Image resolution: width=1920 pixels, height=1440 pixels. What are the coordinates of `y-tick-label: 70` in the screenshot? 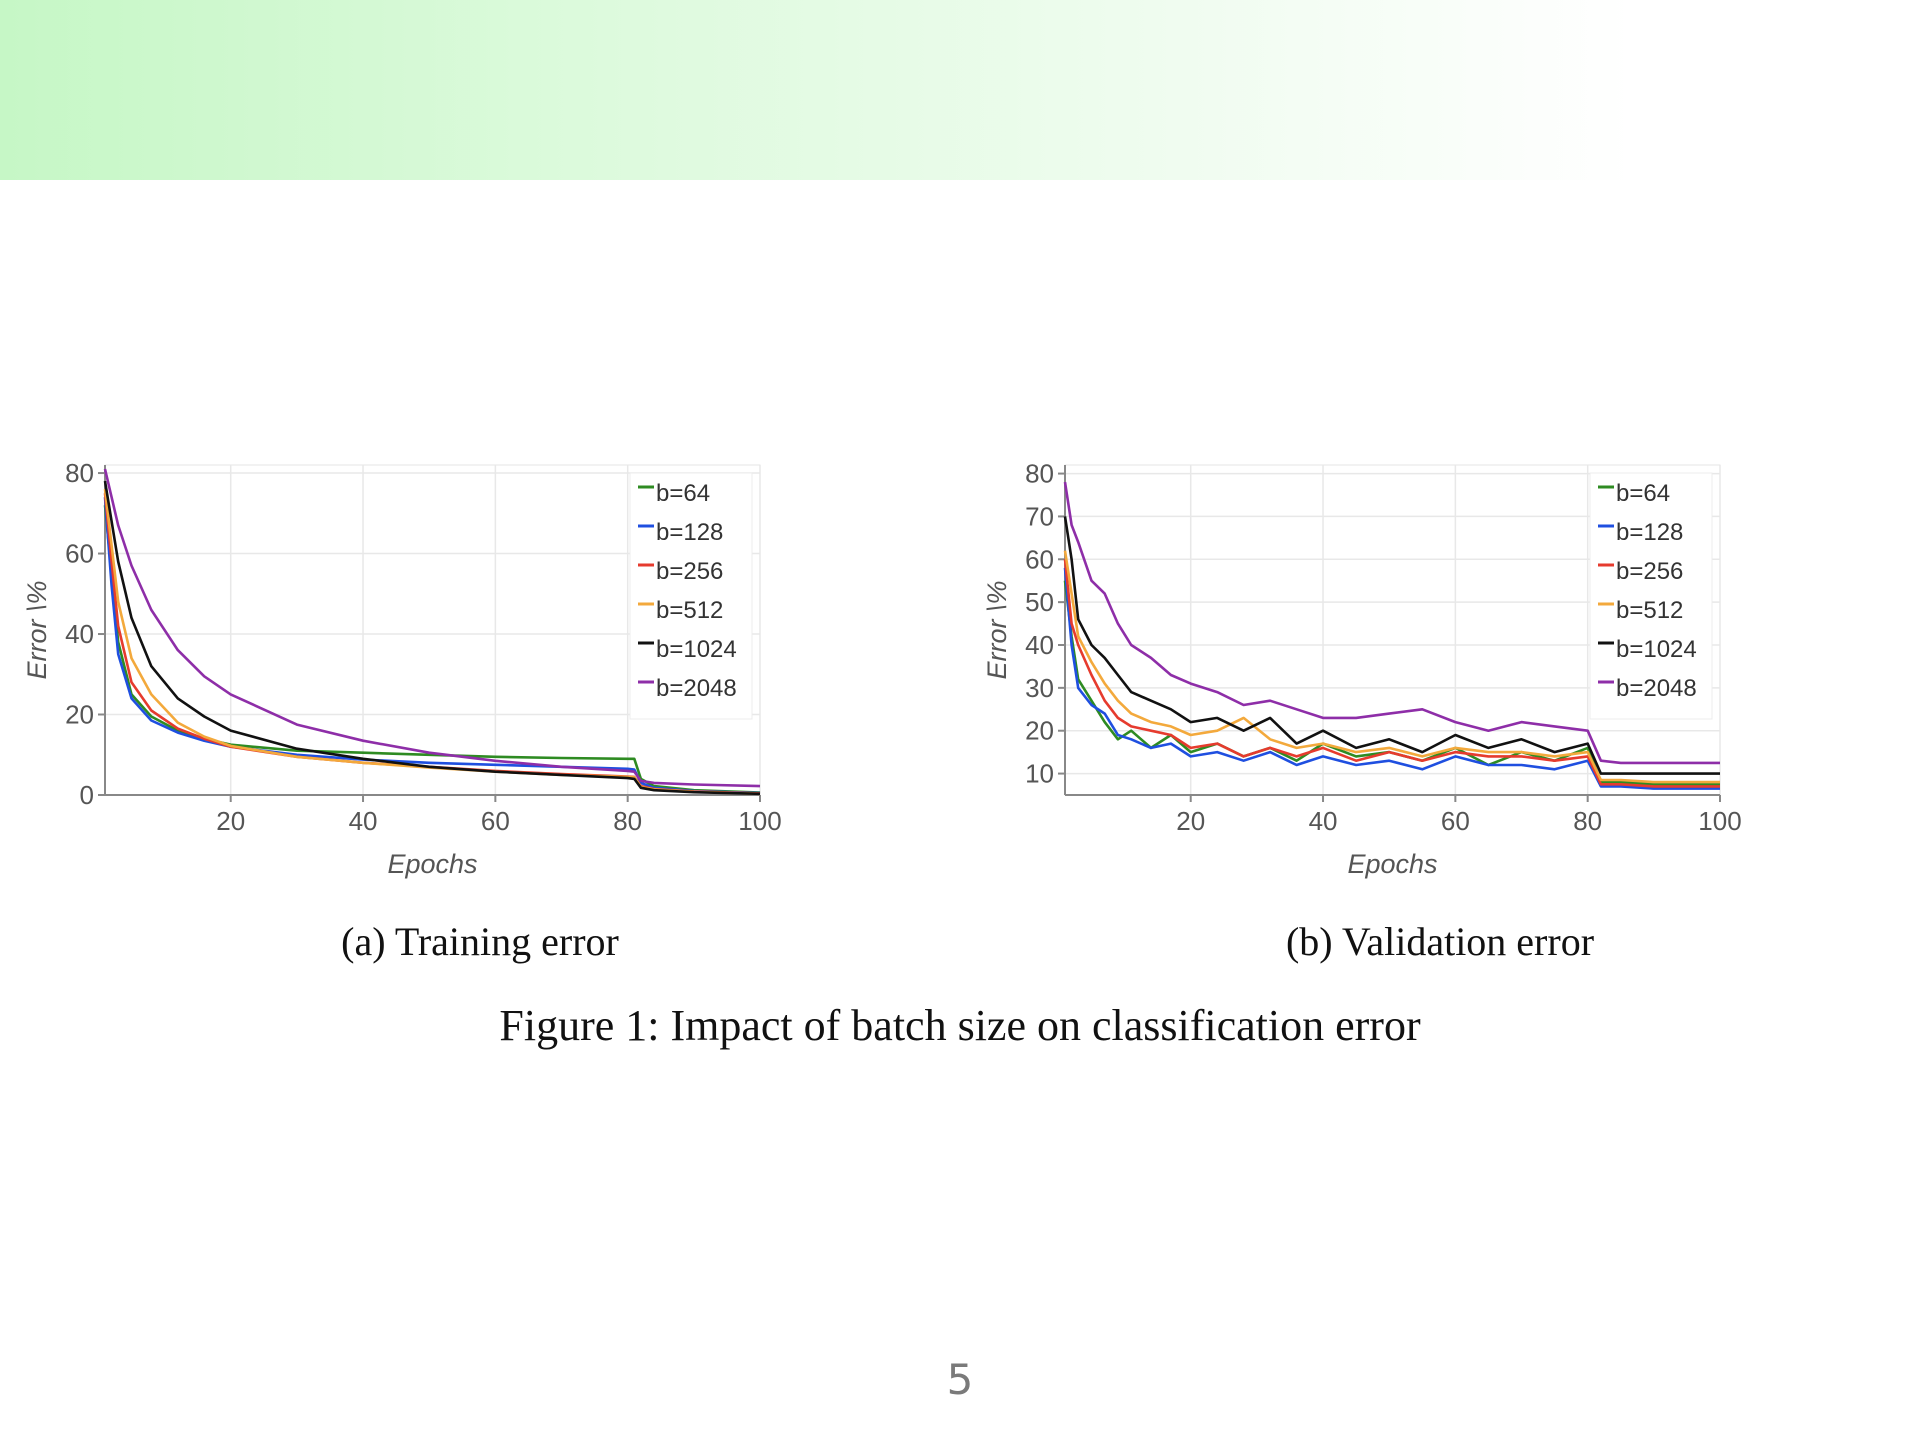 It's located at (1039, 516).